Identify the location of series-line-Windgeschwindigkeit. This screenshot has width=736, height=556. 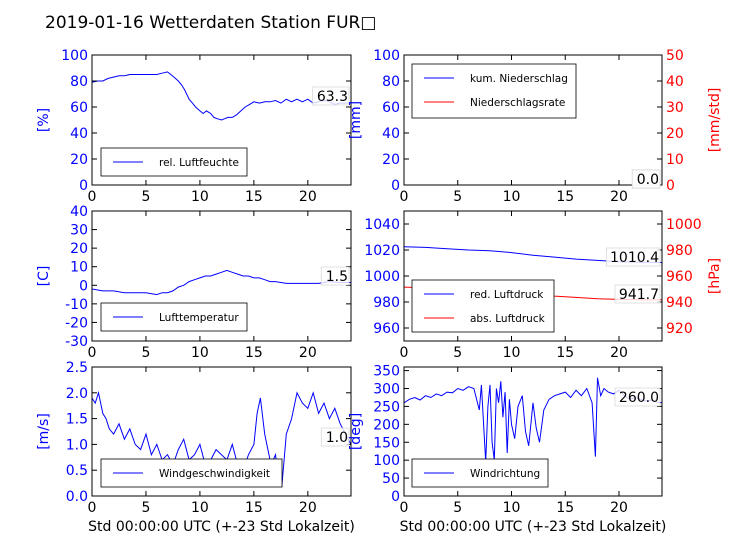
(221, 439).